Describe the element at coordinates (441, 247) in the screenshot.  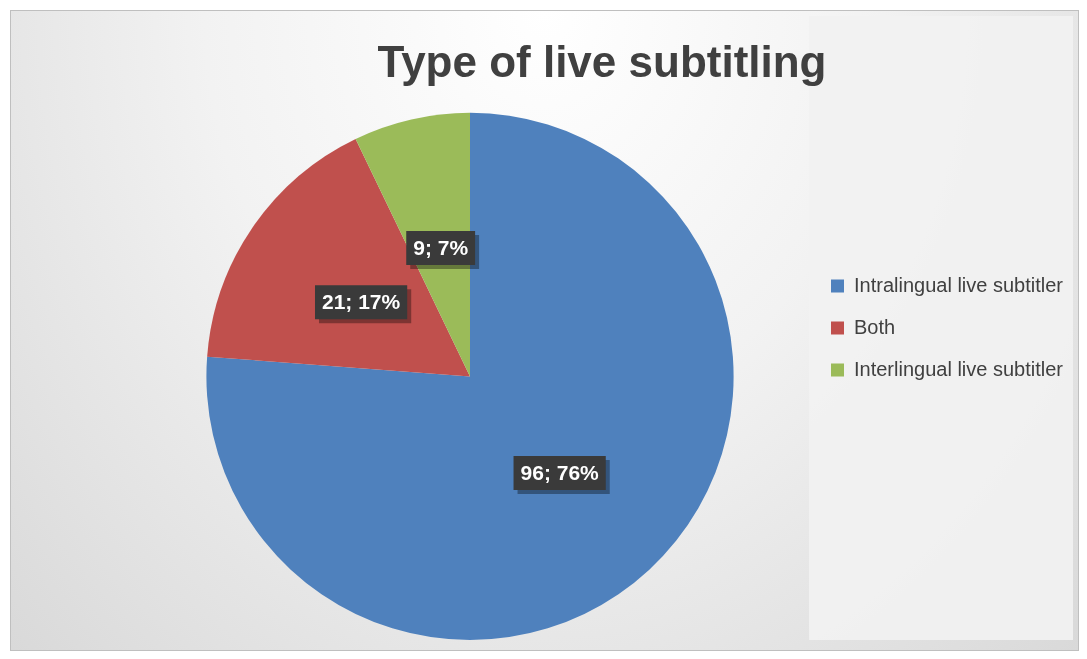
I see `data-label: 9; 7%` at that location.